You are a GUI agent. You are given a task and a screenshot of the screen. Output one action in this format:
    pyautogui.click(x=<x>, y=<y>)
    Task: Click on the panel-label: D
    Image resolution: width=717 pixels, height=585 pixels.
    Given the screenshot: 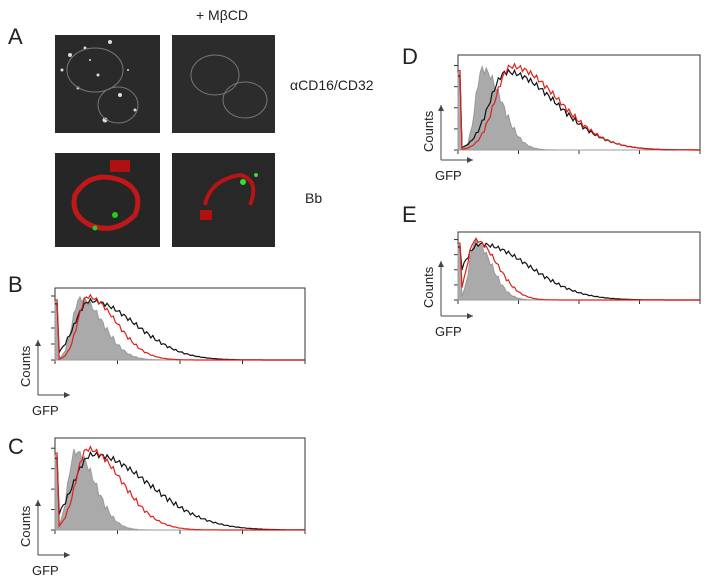 What is the action you would take?
    pyautogui.click(x=410, y=56)
    